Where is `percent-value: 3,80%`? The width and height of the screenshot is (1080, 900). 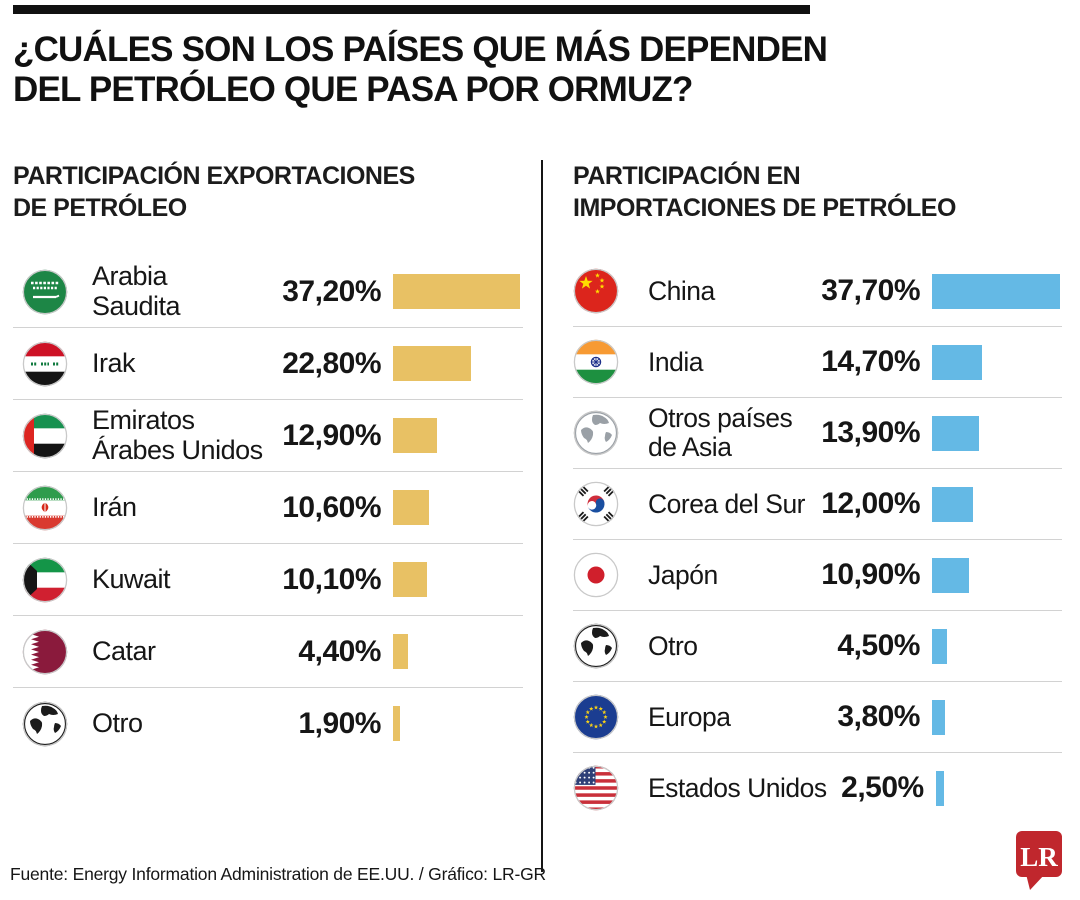 percent-value: 3,80% is located at coordinates (878, 716).